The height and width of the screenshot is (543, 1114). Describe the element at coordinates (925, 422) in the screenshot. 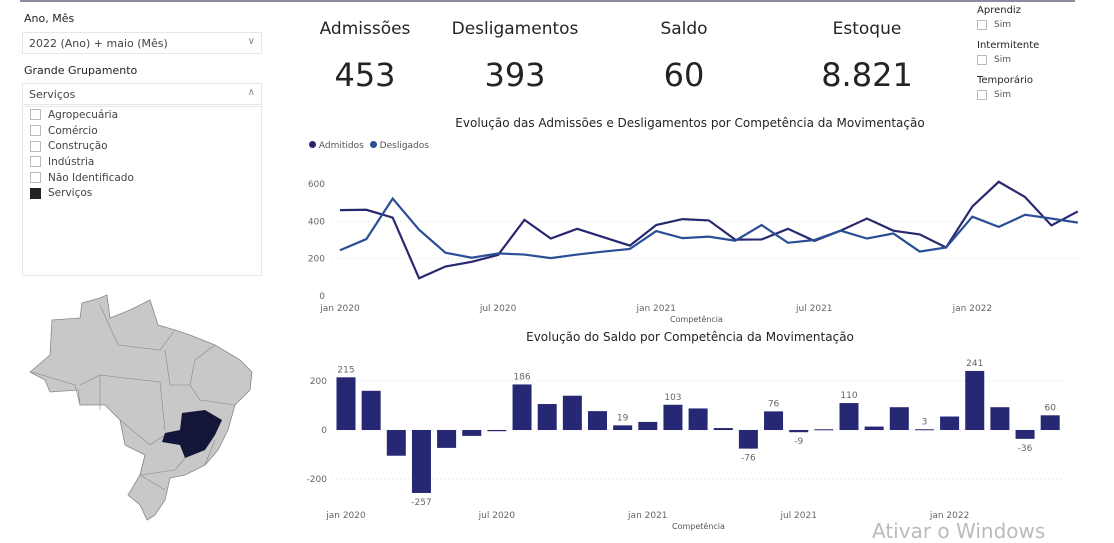

I see `data-label: 3` at that location.